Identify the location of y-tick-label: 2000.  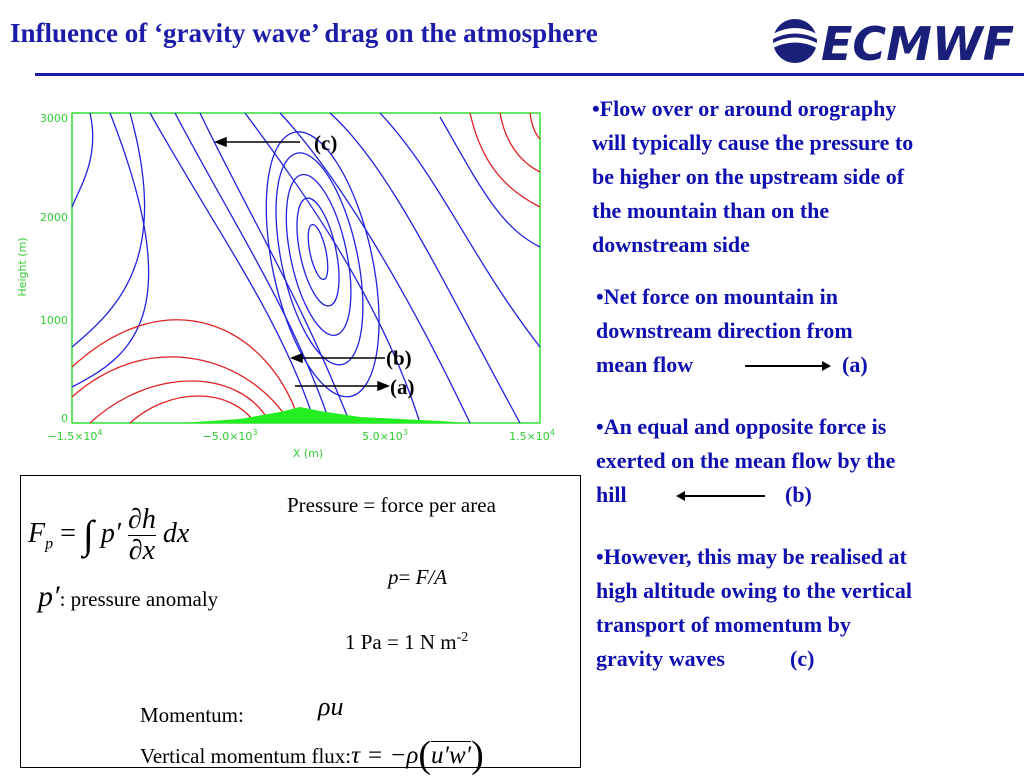
(54, 217).